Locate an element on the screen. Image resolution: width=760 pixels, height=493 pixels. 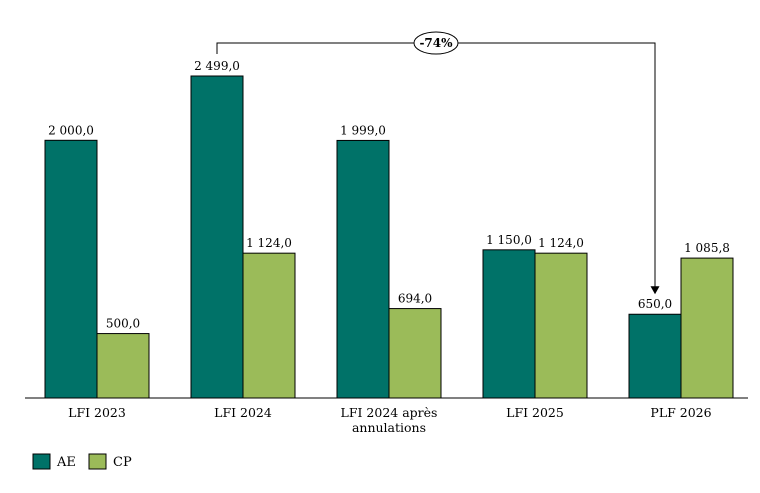
annotation-ellipse is located at coordinates (436, 43).